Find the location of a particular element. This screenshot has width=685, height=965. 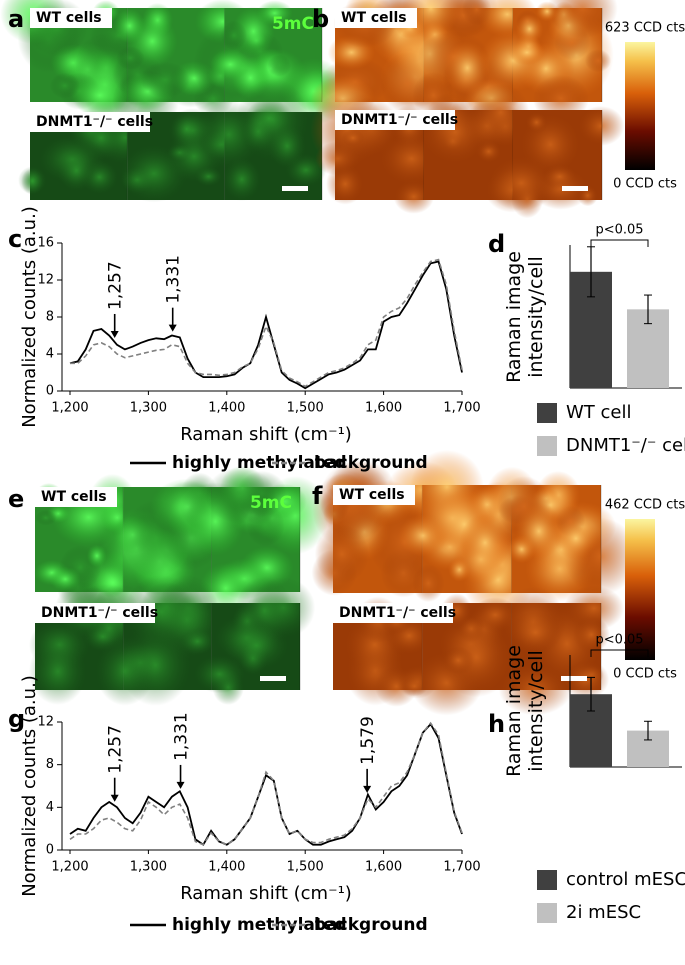

panel-letter: d is located at coordinates (496, 244).